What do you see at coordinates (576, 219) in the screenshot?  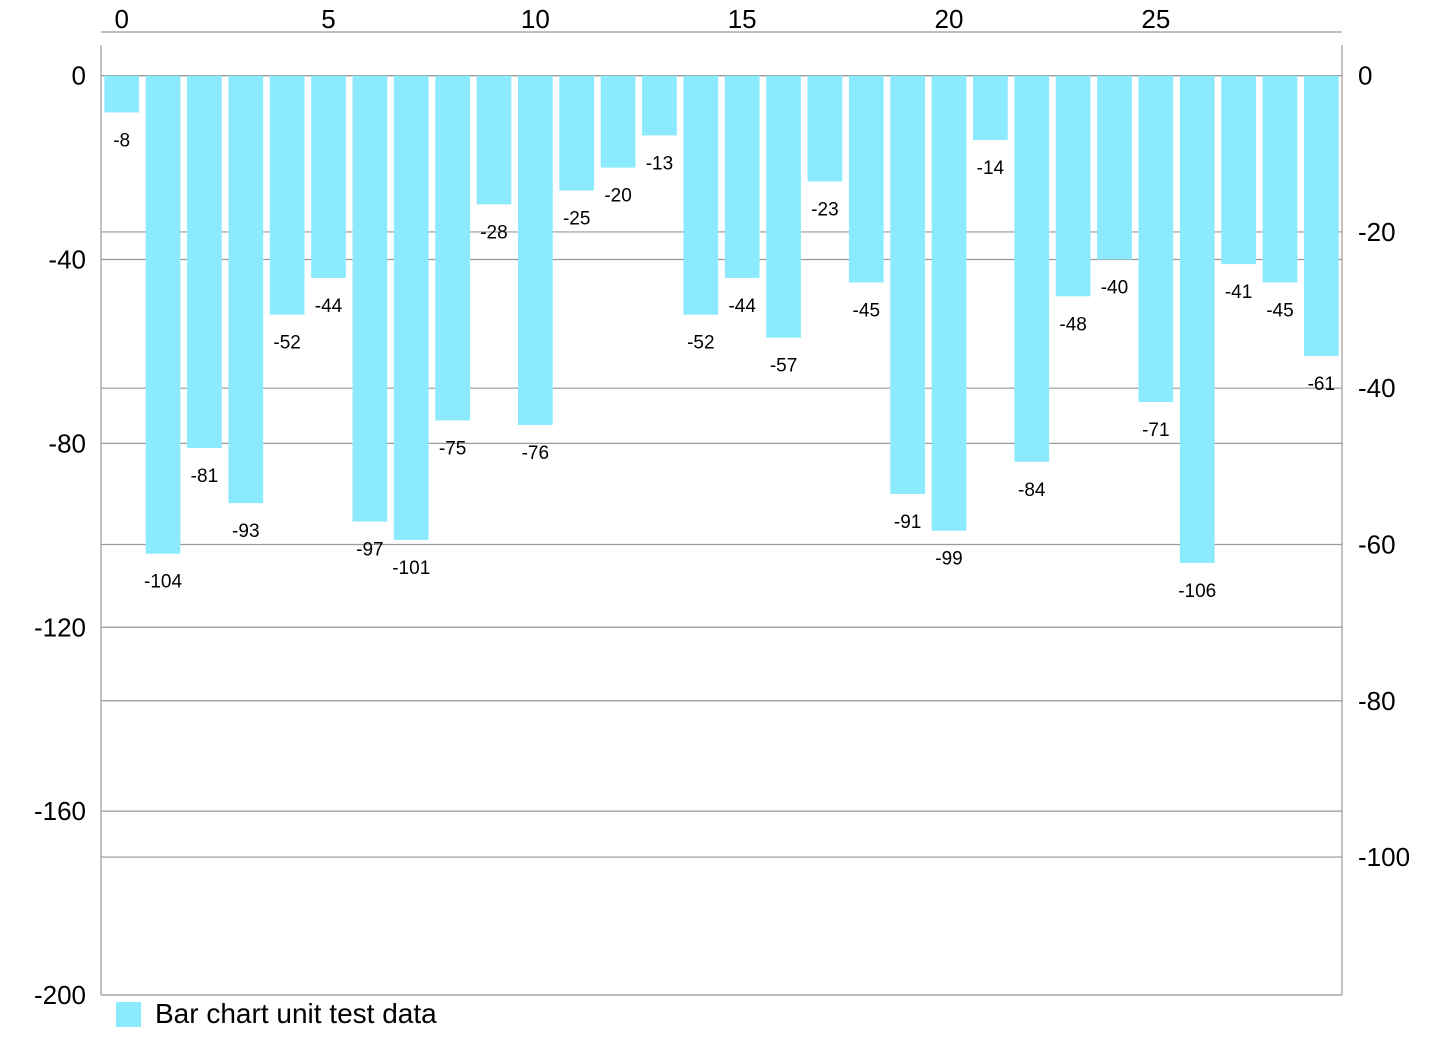 I see `bar-value-label: -25` at bounding box center [576, 219].